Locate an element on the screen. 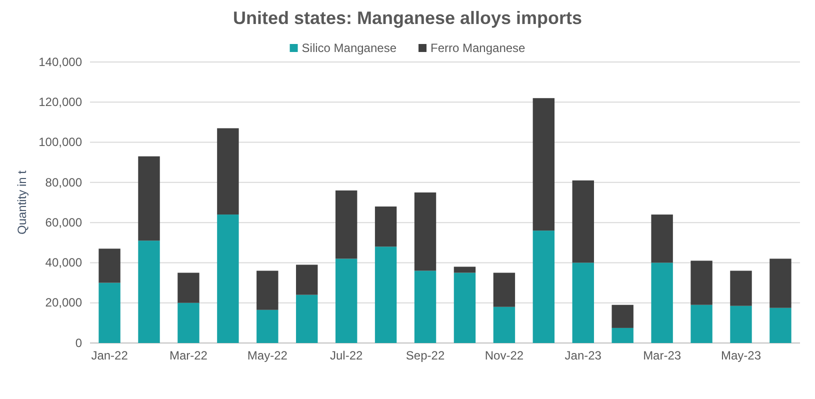 This screenshot has width=815, height=399. y-tick-label: 60,000 is located at coordinates (63, 222).